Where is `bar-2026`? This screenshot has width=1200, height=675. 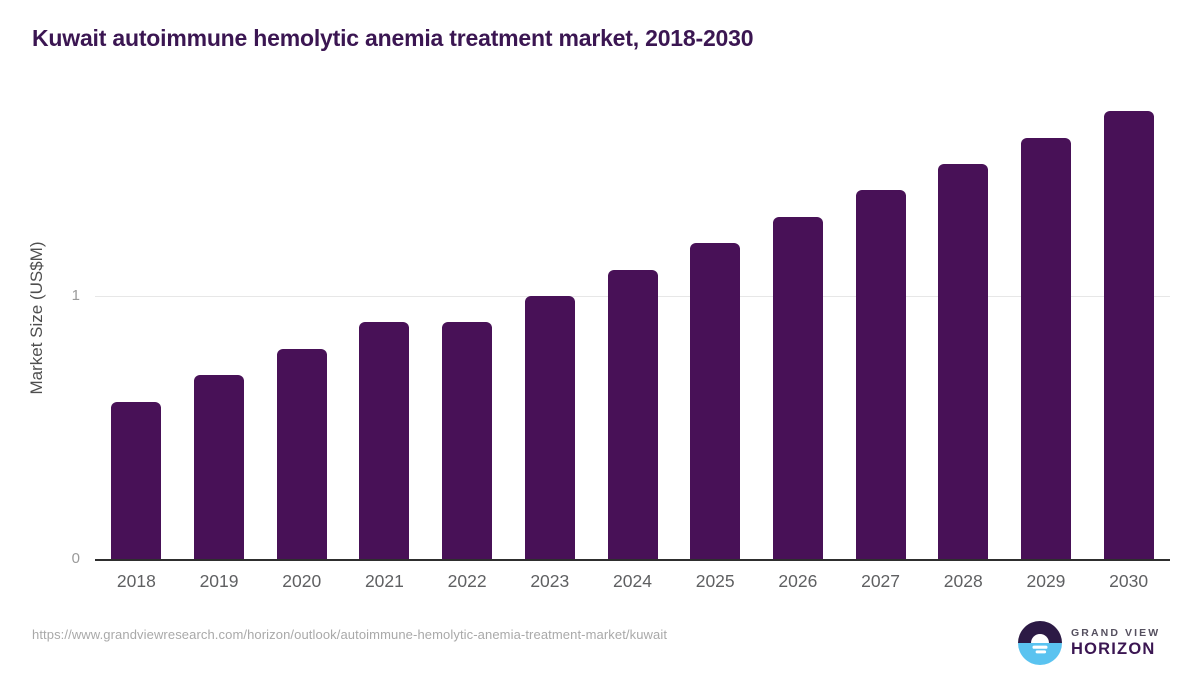
bar-2026 is located at coordinates (797, 388).